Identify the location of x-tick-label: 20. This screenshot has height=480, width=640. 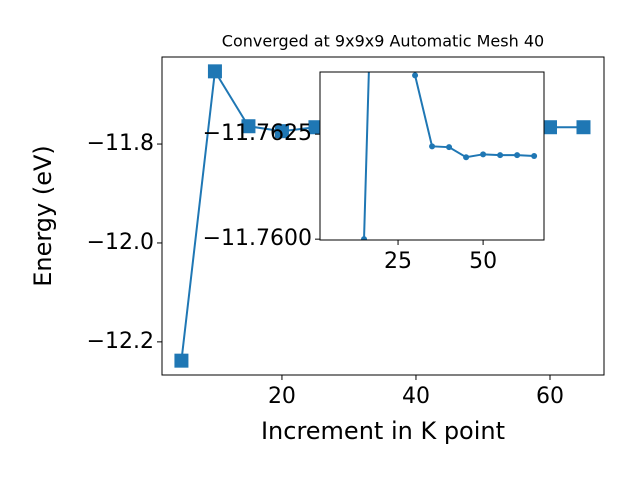
(282, 396).